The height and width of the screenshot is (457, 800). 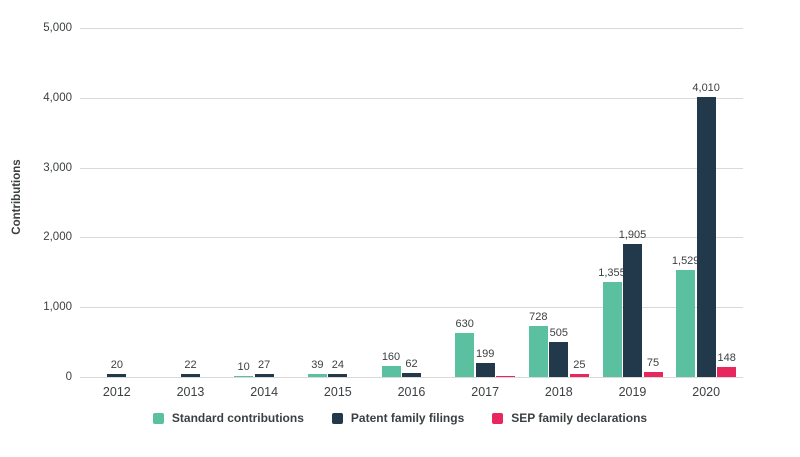 What do you see at coordinates (237, 418) in the screenshot?
I see `legend-label: Standard contributions` at bounding box center [237, 418].